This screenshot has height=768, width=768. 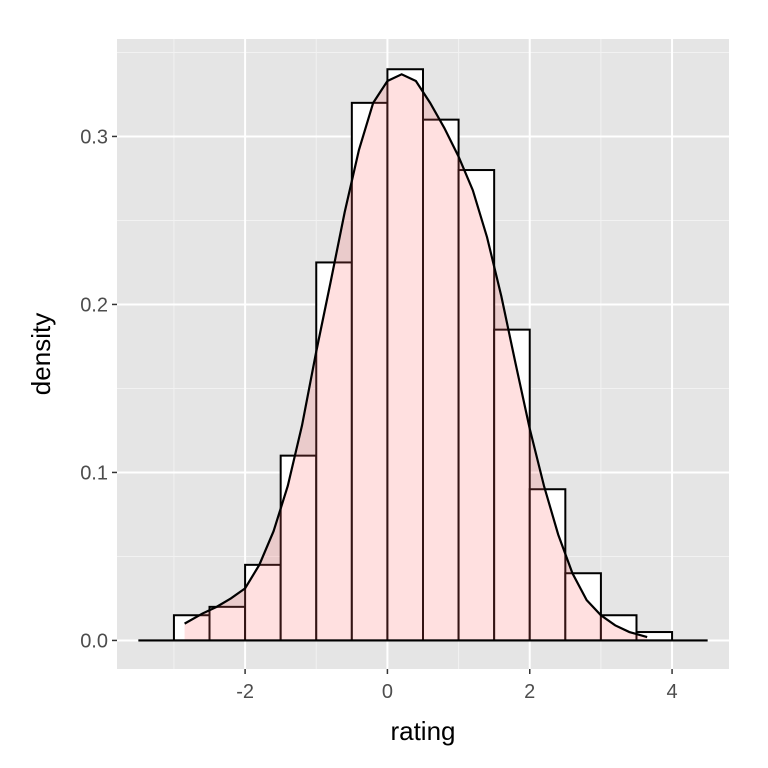 What do you see at coordinates (245, 692) in the screenshot?
I see `x-tick-label: -2` at bounding box center [245, 692].